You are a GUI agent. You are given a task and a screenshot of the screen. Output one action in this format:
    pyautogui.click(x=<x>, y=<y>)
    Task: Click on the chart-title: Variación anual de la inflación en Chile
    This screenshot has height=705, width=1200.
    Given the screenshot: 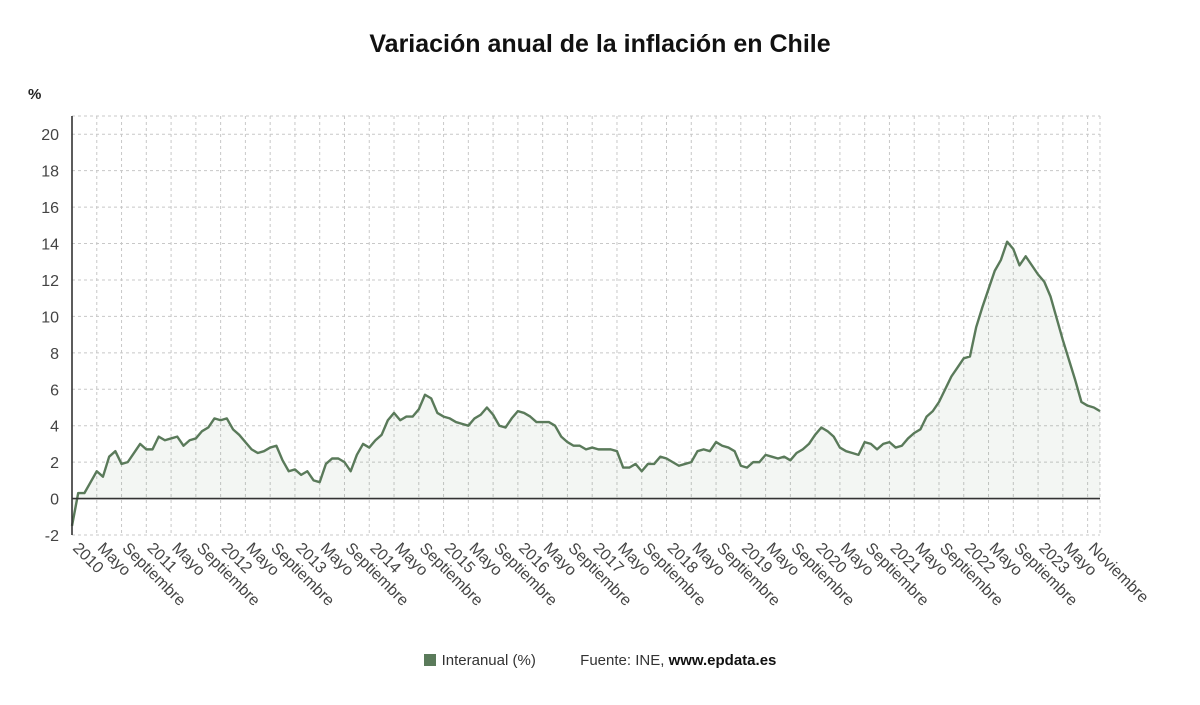 What is the action you would take?
    pyautogui.click(x=600, y=44)
    